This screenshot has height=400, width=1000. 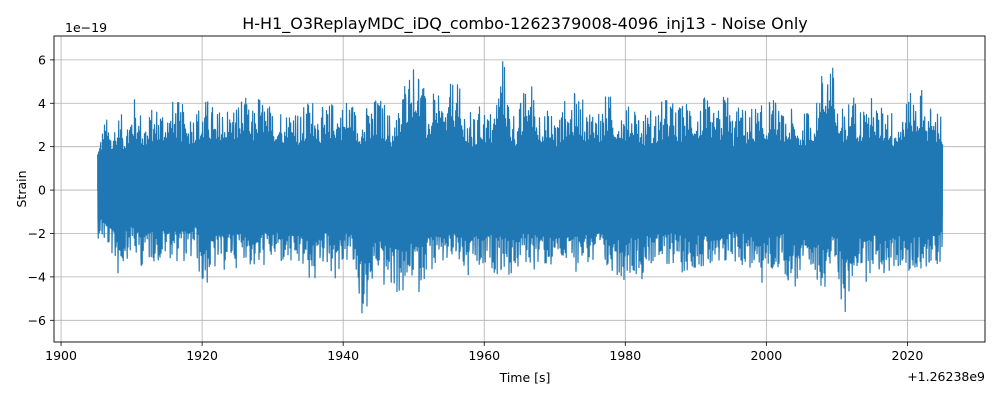 What do you see at coordinates (42, 190) in the screenshot?
I see `y-tick-label: 0` at bounding box center [42, 190].